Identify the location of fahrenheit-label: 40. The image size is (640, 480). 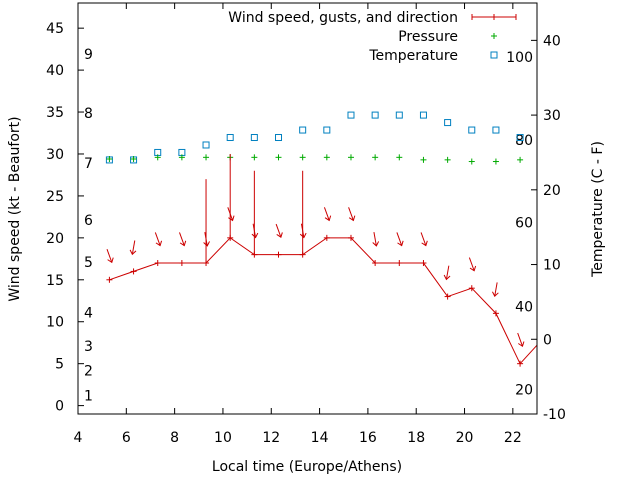
(524, 307).